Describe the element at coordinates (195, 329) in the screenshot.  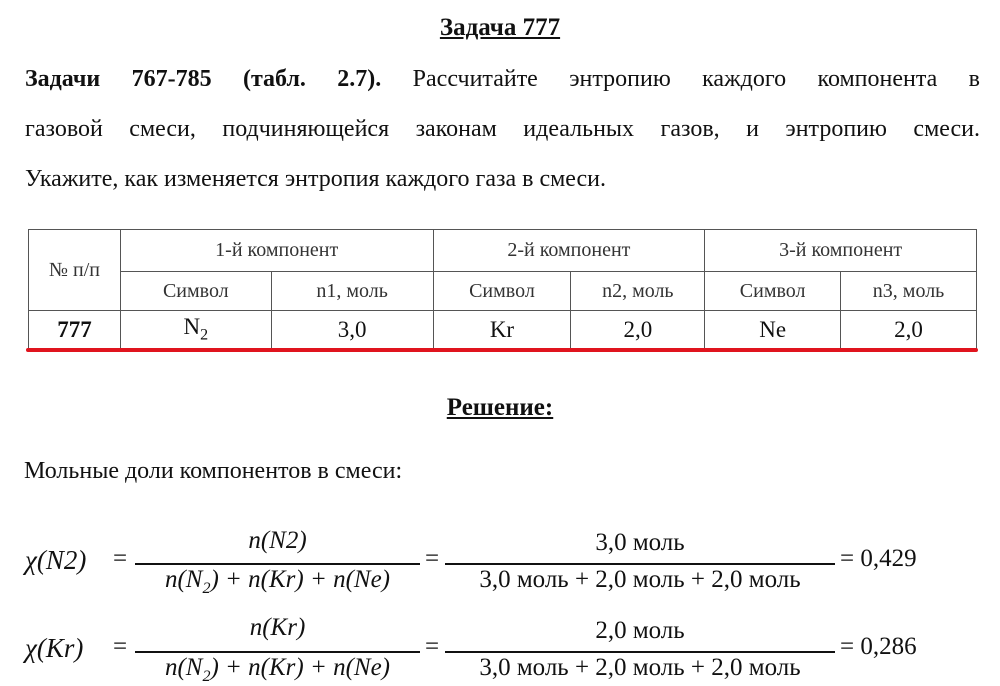
I see `cell-symbol: N2` at that location.